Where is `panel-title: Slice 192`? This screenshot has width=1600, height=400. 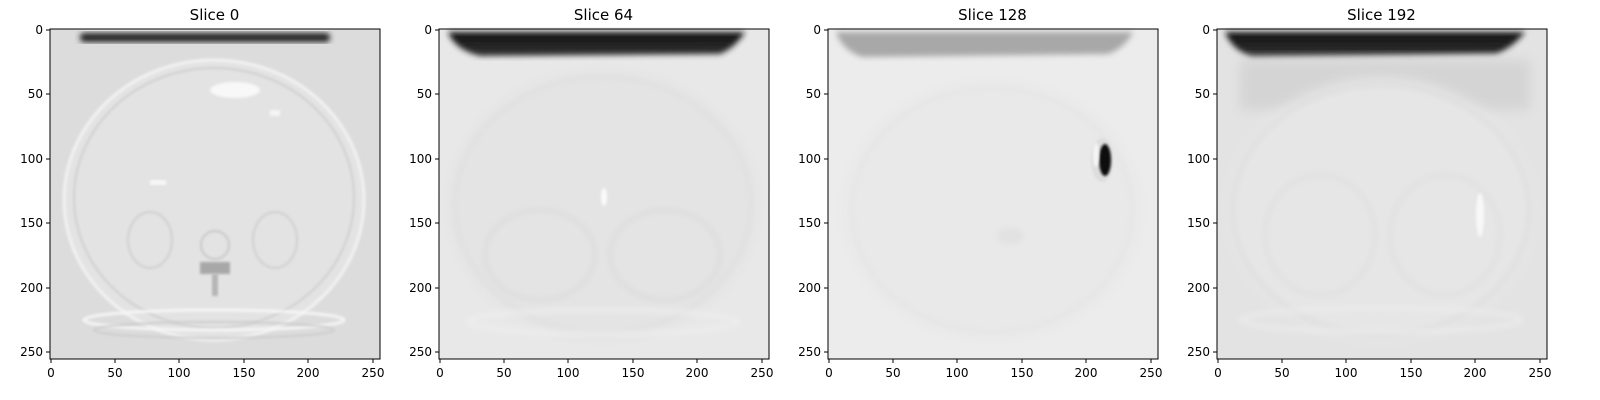
panel-title: Slice 192 is located at coordinates (1381, 15).